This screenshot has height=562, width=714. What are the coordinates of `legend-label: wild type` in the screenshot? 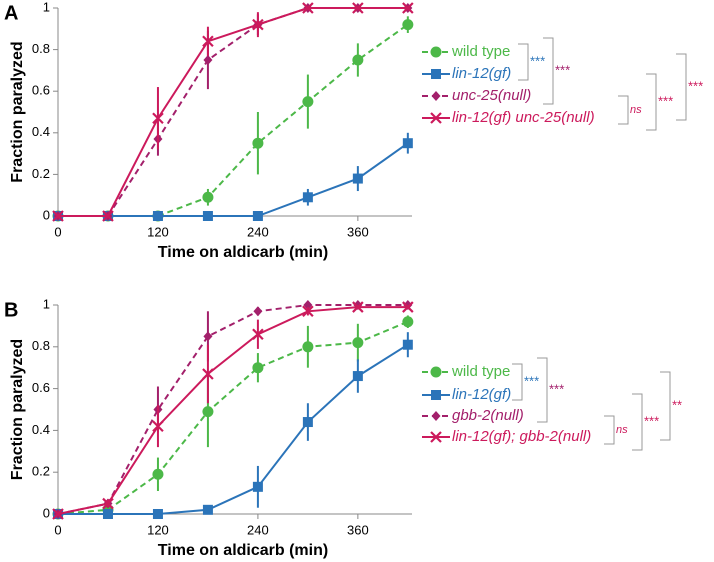 It's located at (480, 51).